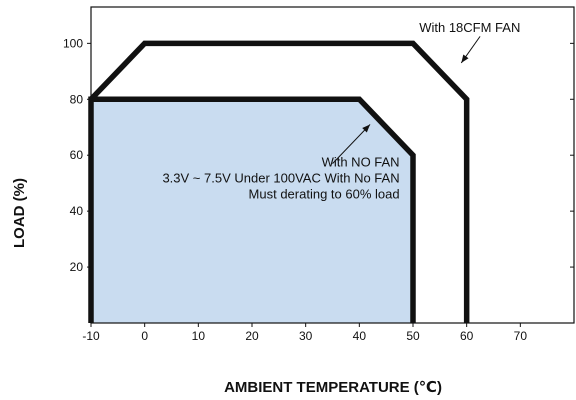  I want to click on annotation-text-with-no-fan-1: 3.3V ~ 7.5V Under 100VAC With No FAN, so click(280, 177).